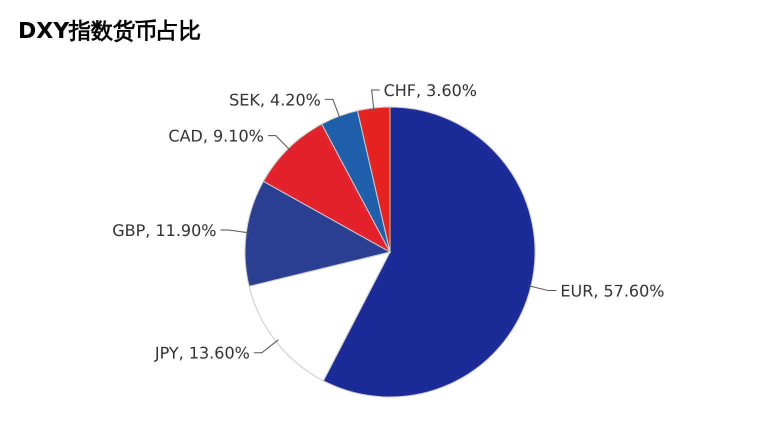 This screenshot has height=435, width=769. Describe the element at coordinates (275, 100) in the screenshot. I see `slice-label: SEK, 4.20%` at that location.